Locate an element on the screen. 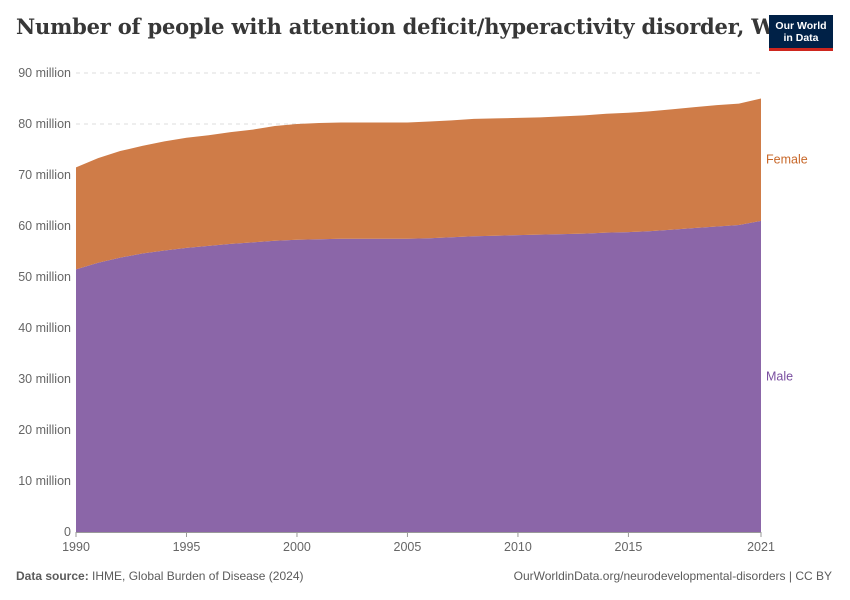 The image size is (850, 600). series-label-male: Male is located at coordinates (779, 376).